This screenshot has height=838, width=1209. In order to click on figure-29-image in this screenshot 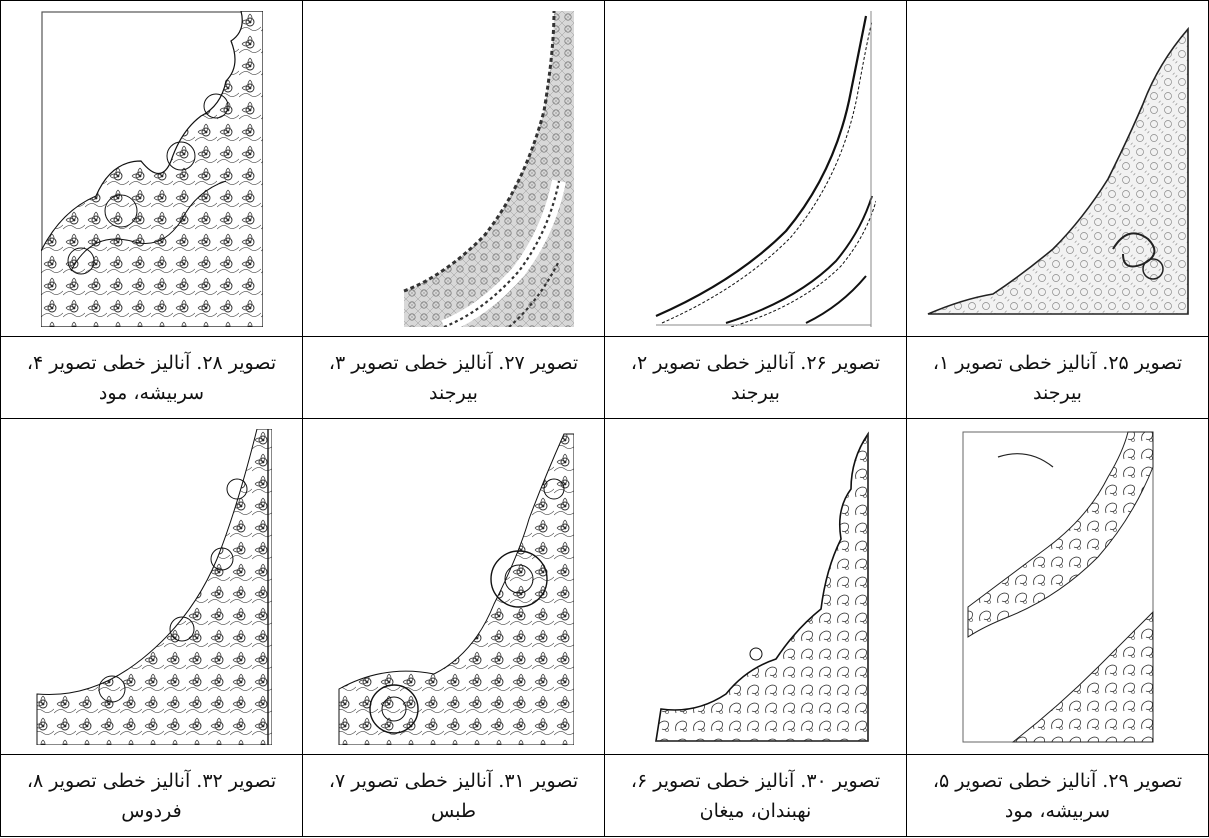, I will do `click(1057, 586)`.